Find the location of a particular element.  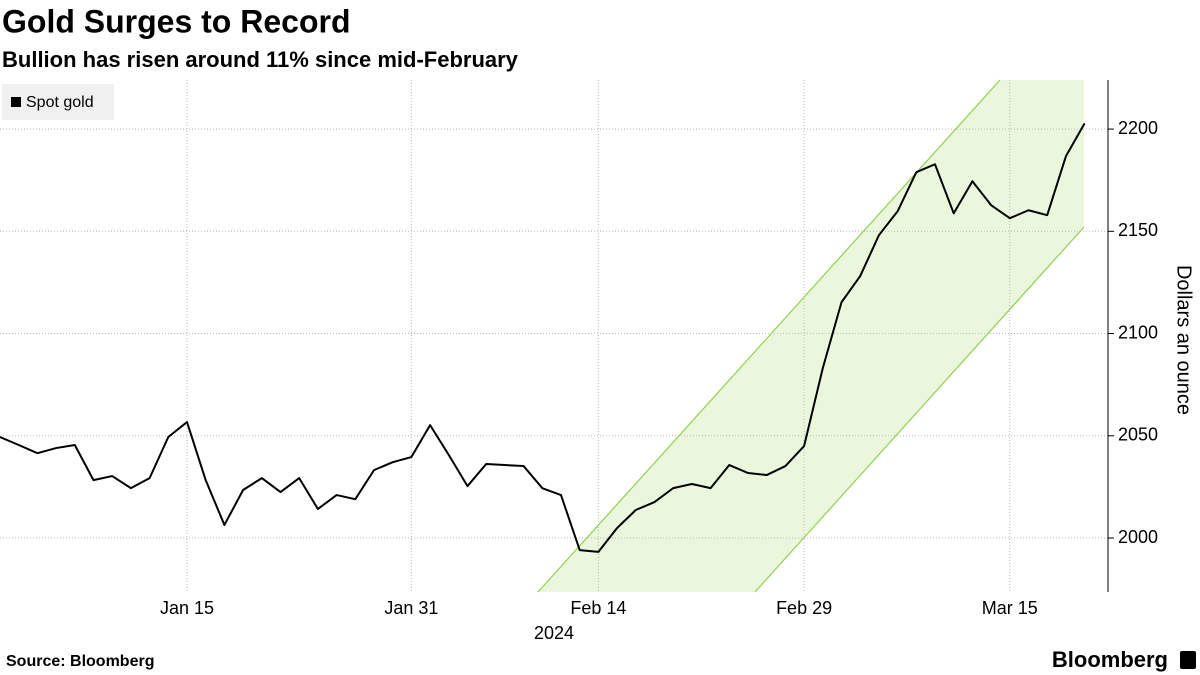

brand-icon is located at coordinates (1188, 660).